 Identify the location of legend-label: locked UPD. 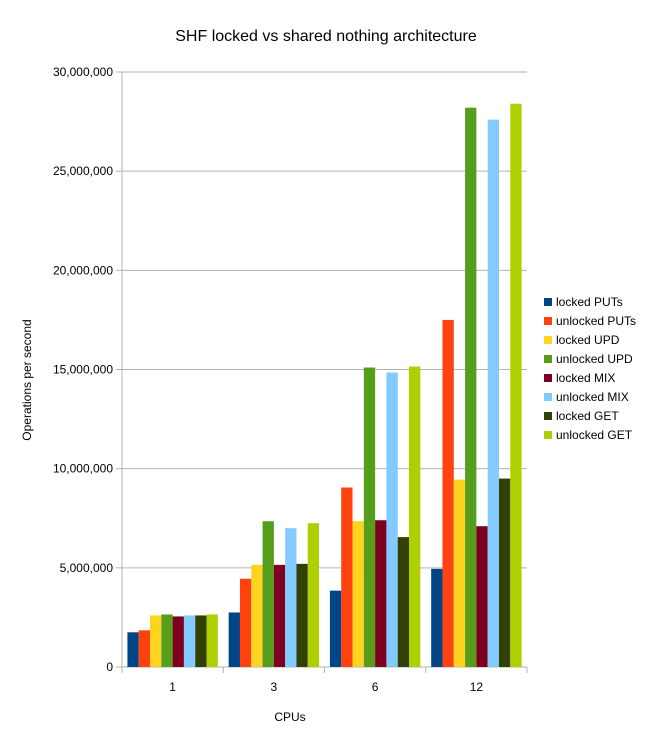
(588, 340).